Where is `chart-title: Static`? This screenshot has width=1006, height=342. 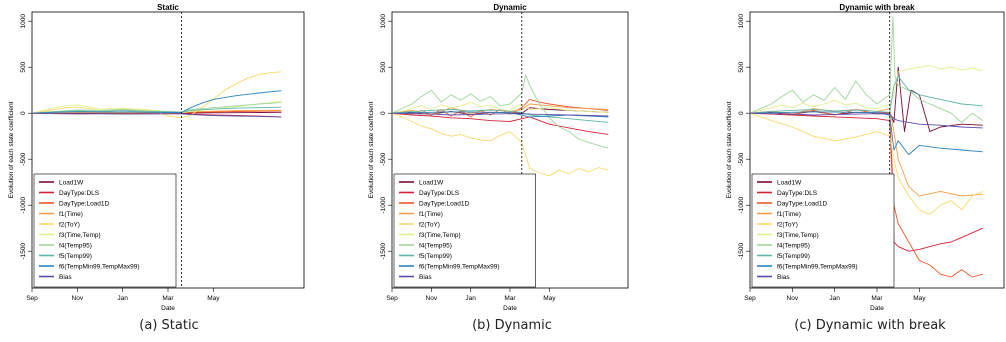
chart-title: Static is located at coordinates (168, 7).